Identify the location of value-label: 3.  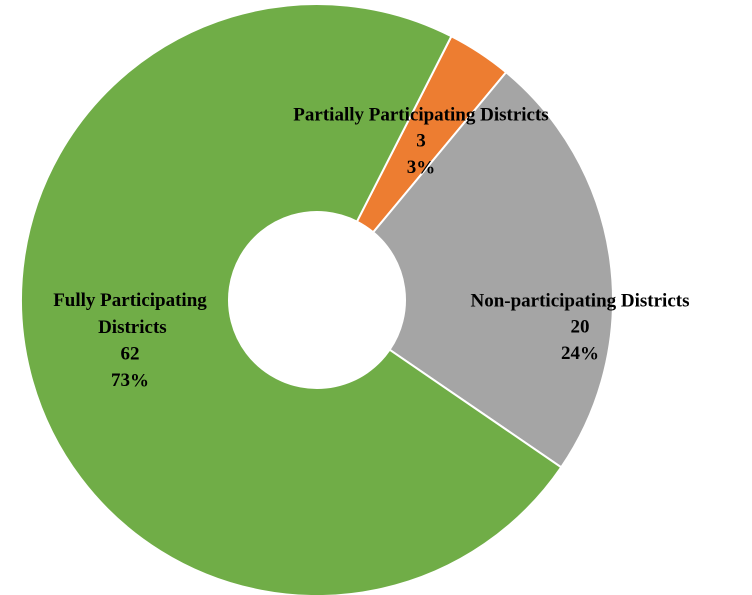
(421, 140).